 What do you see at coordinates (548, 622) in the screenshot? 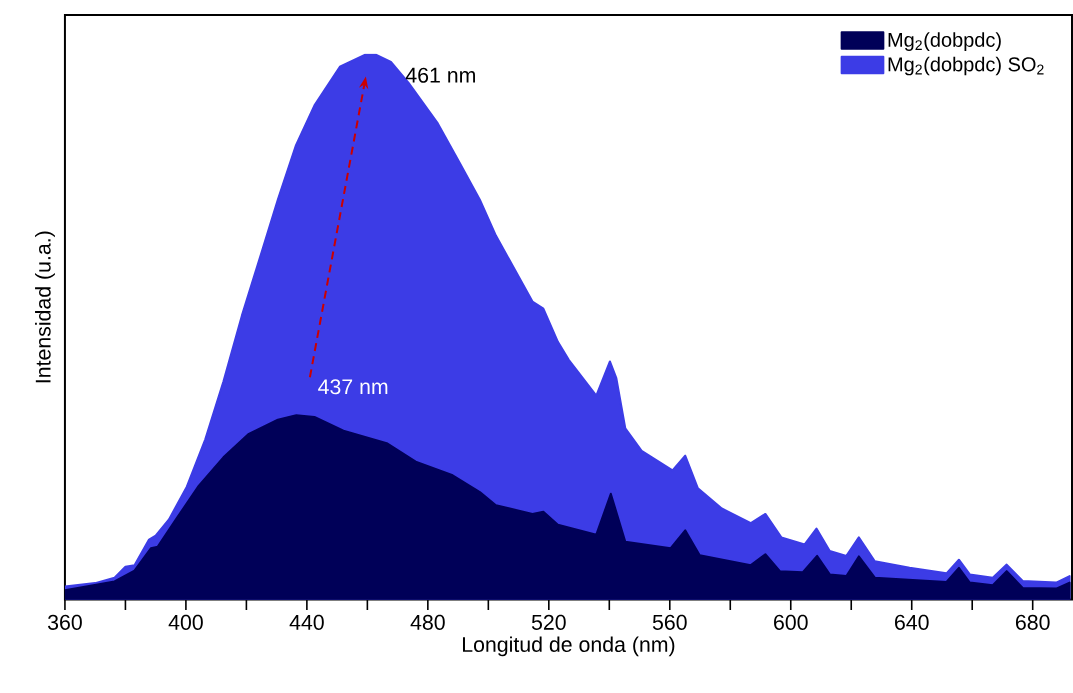
I see `x-tick-label: 520` at bounding box center [548, 622].